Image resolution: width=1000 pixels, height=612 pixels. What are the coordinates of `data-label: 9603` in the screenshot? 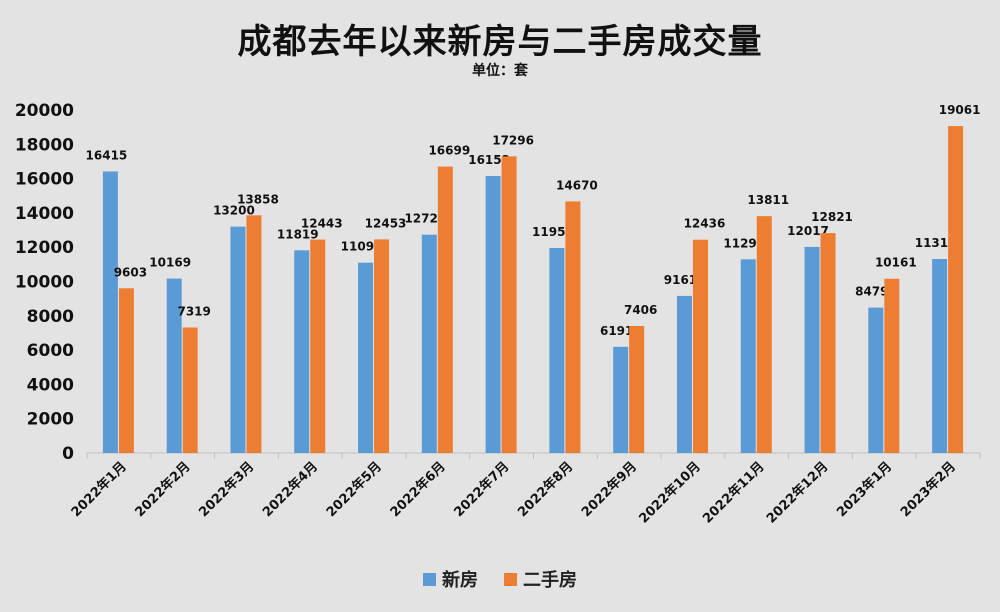 It's located at (130, 272).